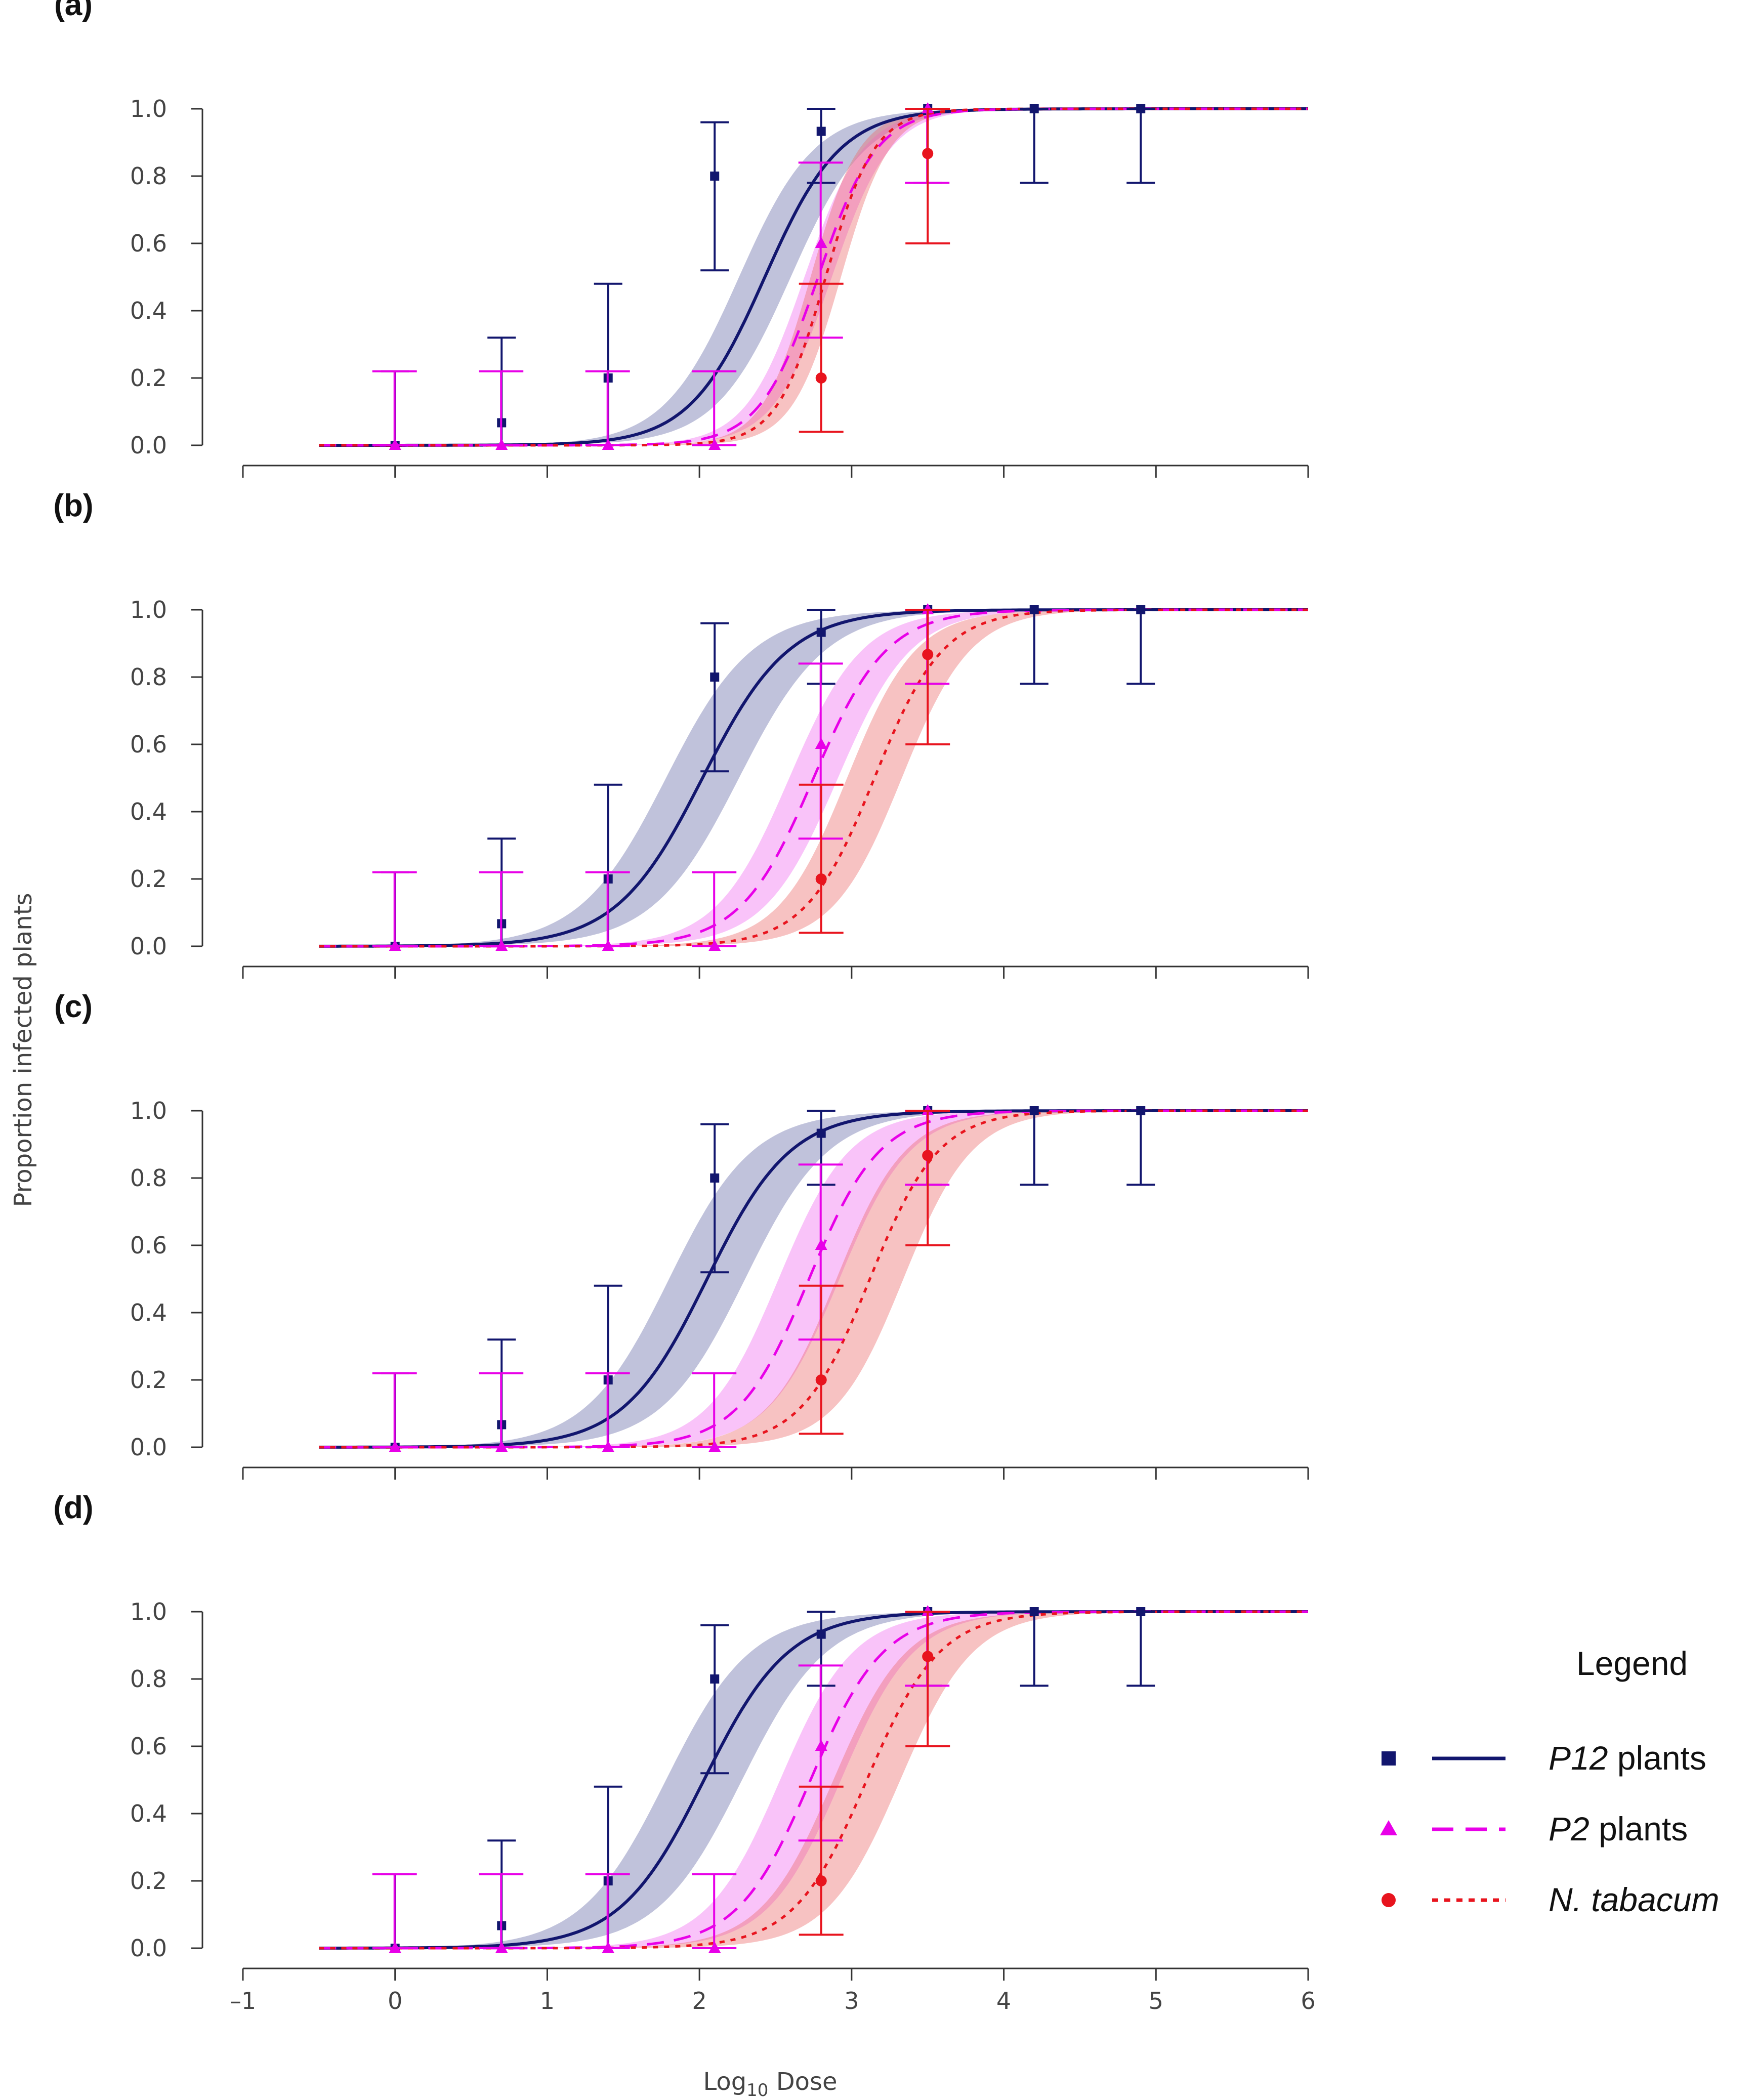  What do you see at coordinates (1549, 1781) in the screenshot?
I see `legend: Legend P12 plants P2 plants N. tabacum` at bounding box center [1549, 1781].